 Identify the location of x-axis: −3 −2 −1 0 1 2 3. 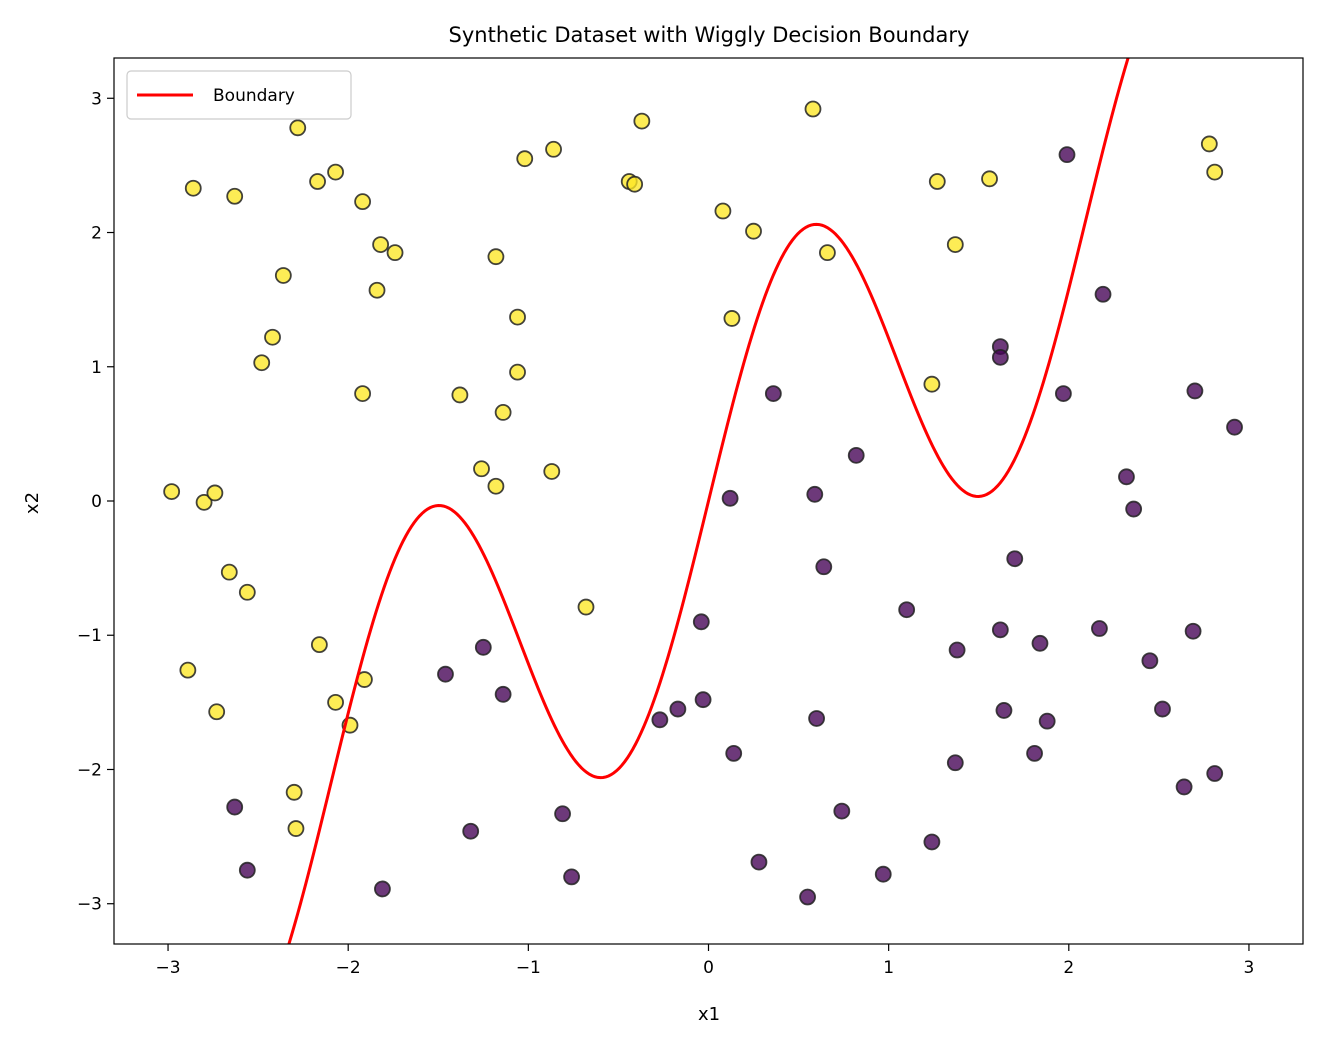
(705, 961).